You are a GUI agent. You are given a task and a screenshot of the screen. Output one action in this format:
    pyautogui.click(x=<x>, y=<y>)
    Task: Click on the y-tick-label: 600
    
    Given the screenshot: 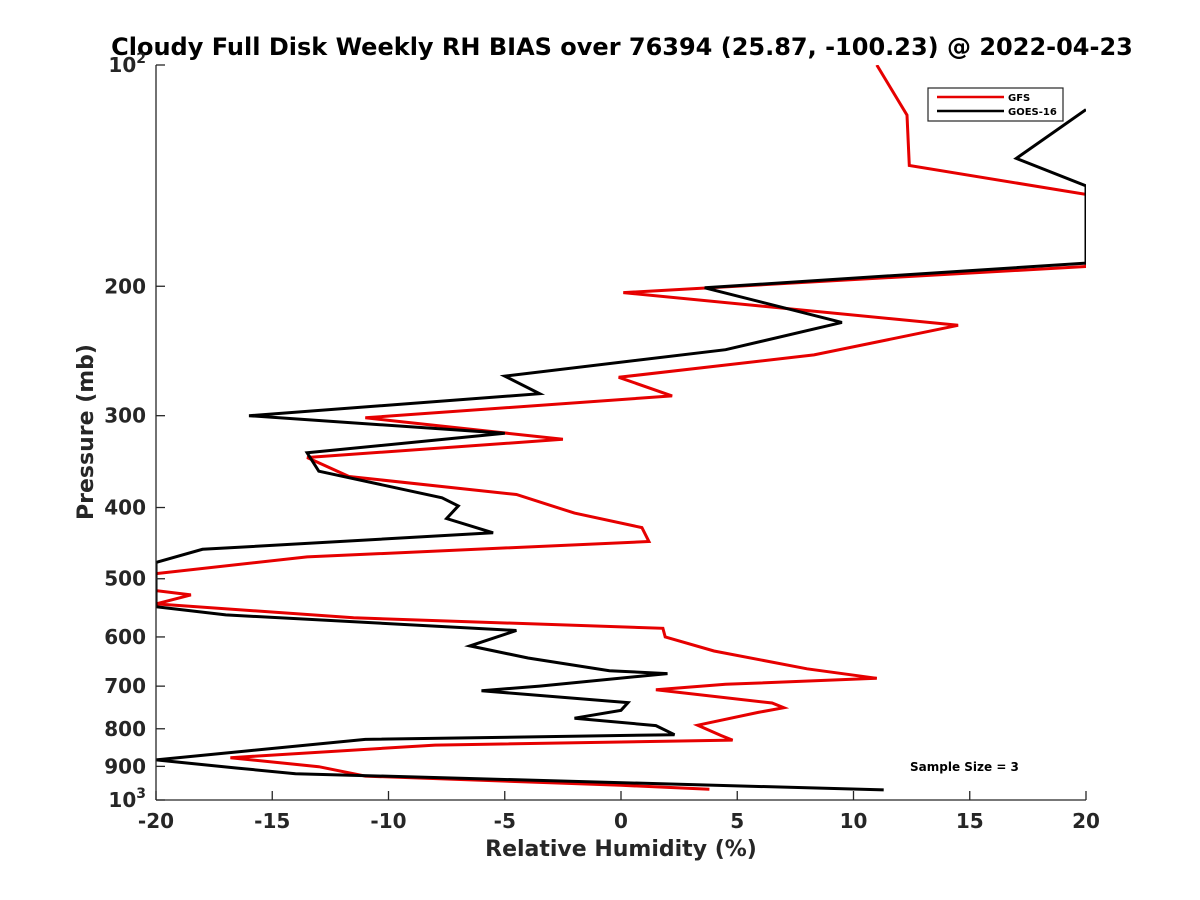 What is the action you would take?
    pyautogui.click(x=125, y=637)
    